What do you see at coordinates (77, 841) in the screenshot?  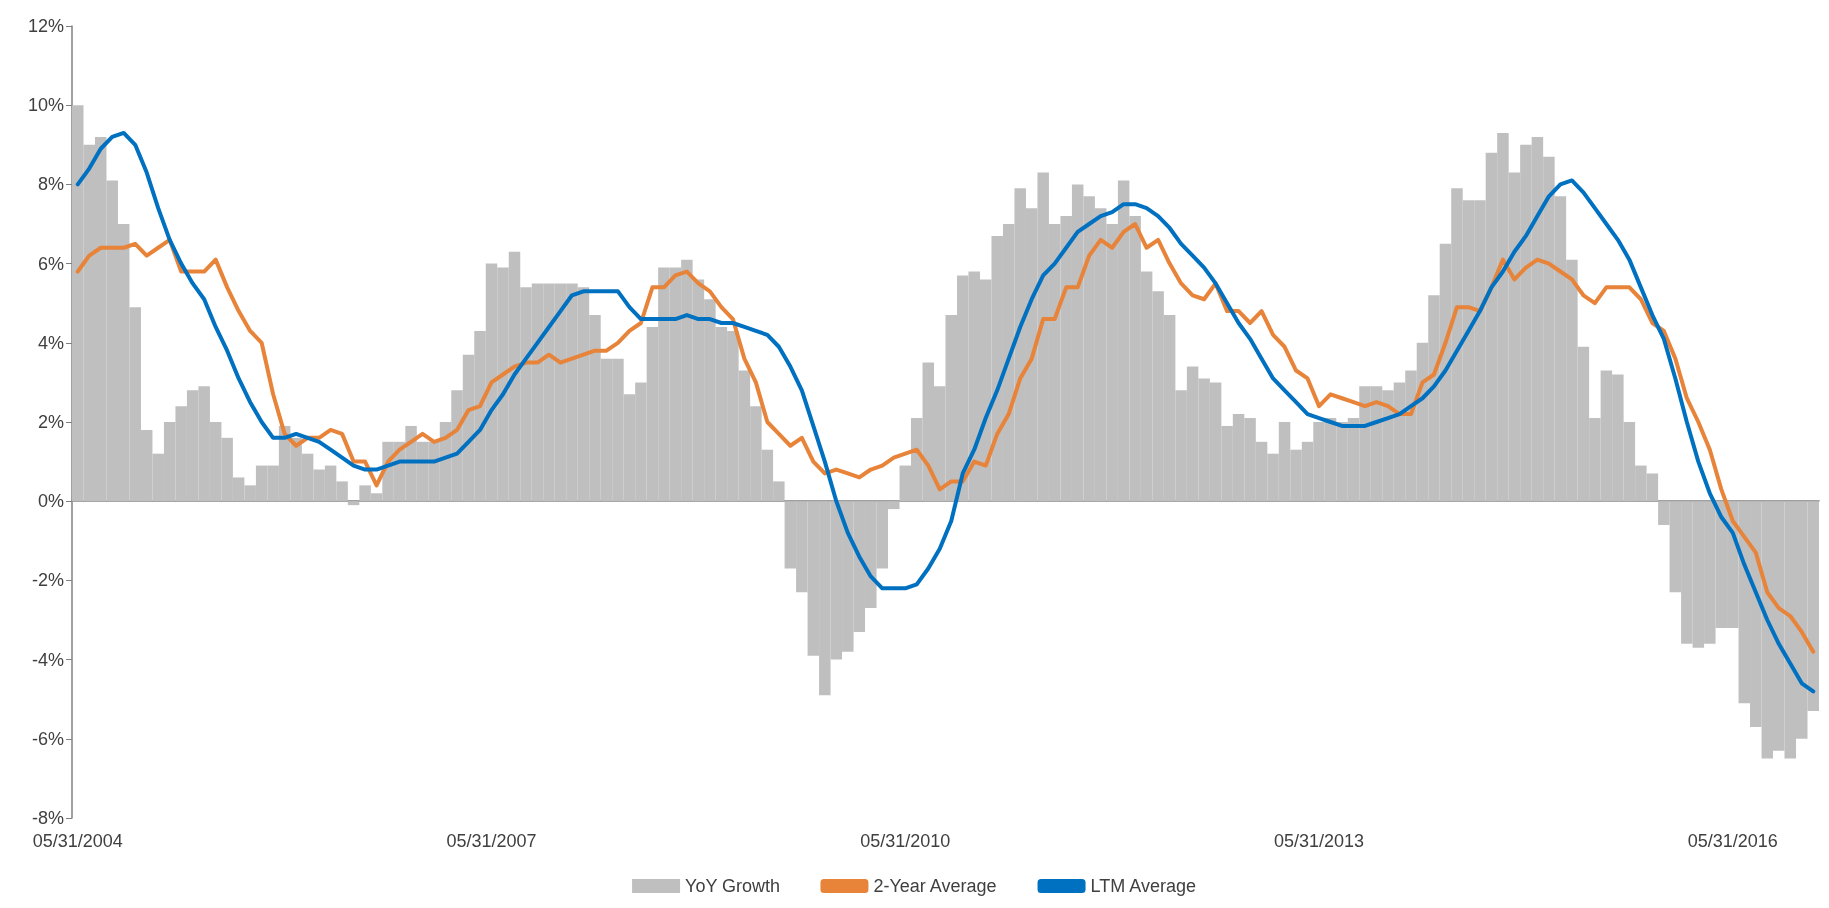 I see `x-tick-label: 05/31/2004` at bounding box center [77, 841].